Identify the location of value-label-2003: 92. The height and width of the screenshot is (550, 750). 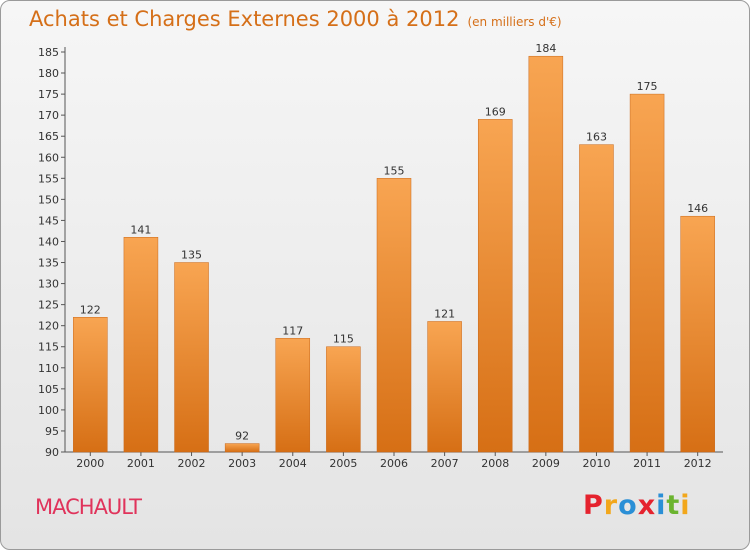
(242, 436).